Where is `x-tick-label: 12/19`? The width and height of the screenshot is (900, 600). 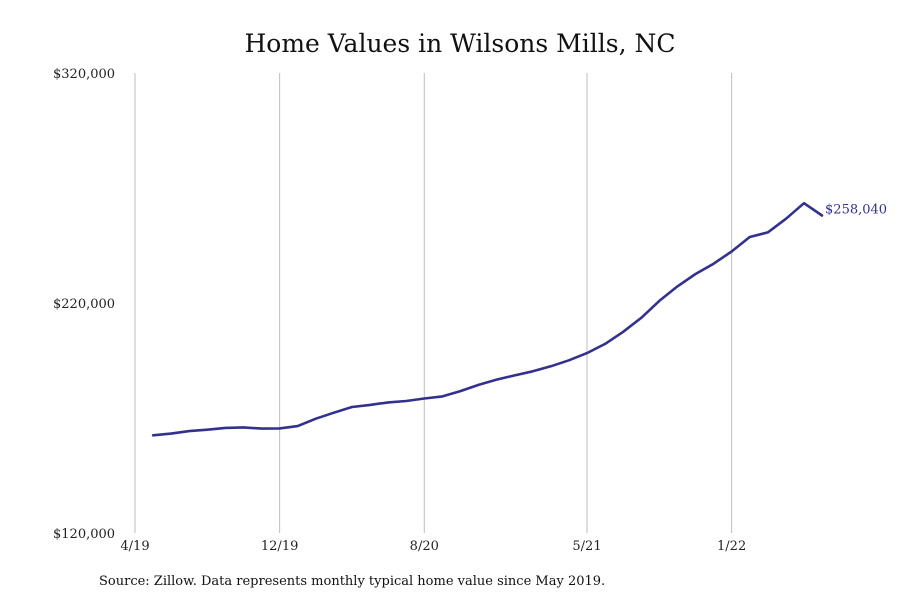 x-tick-label: 12/19 is located at coordinates (279, 546).